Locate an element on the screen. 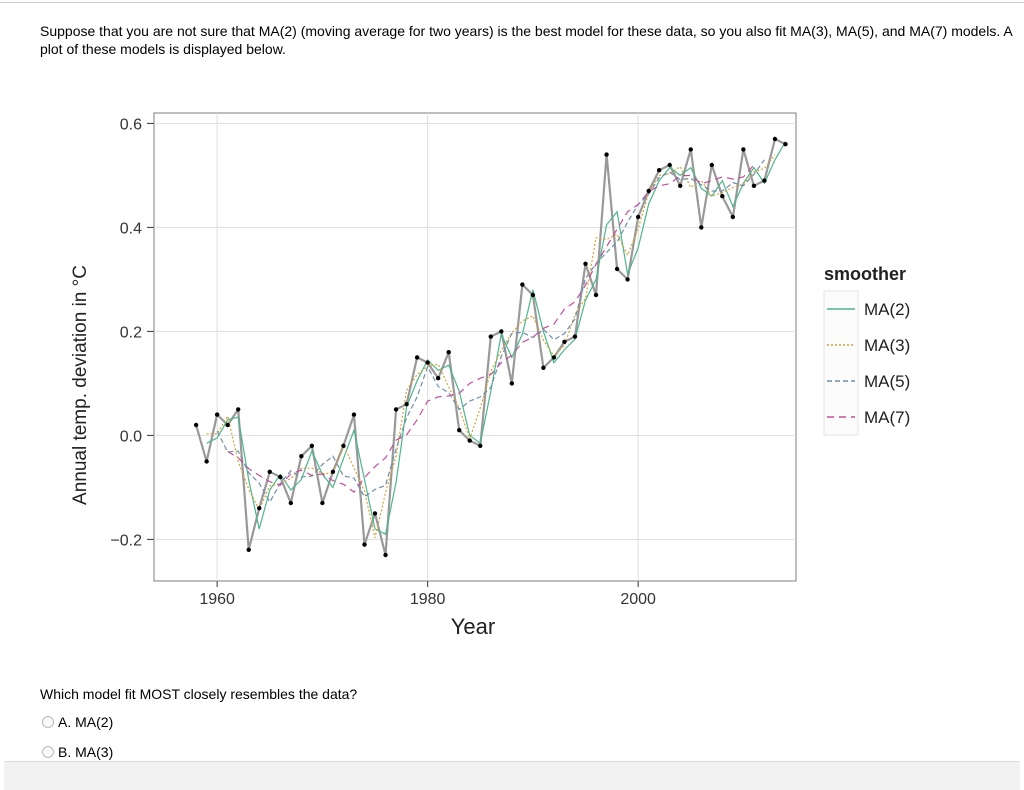 The height and width of the screenshot is (790, 1024). y-axis-label: Annual temp. deviation in °C is located at coordinates (80, 385).